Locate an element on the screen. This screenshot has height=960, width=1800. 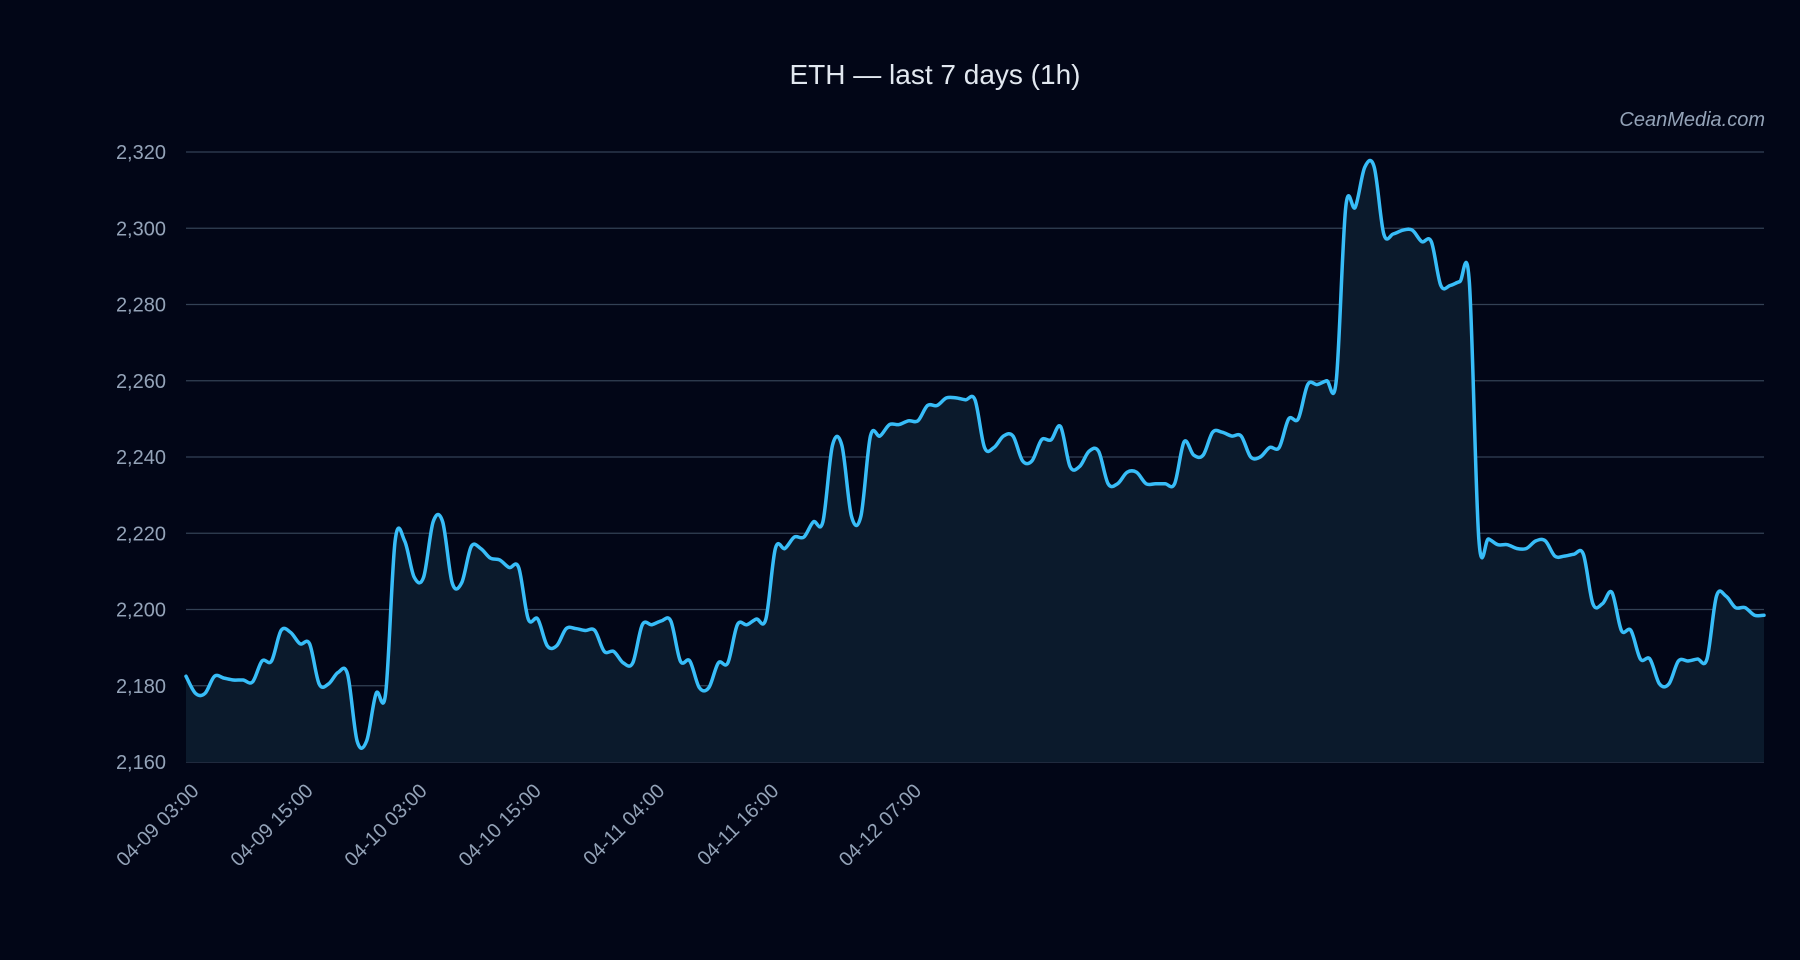
y-tick-label: 2,280 is located at coordinates (141, 306).